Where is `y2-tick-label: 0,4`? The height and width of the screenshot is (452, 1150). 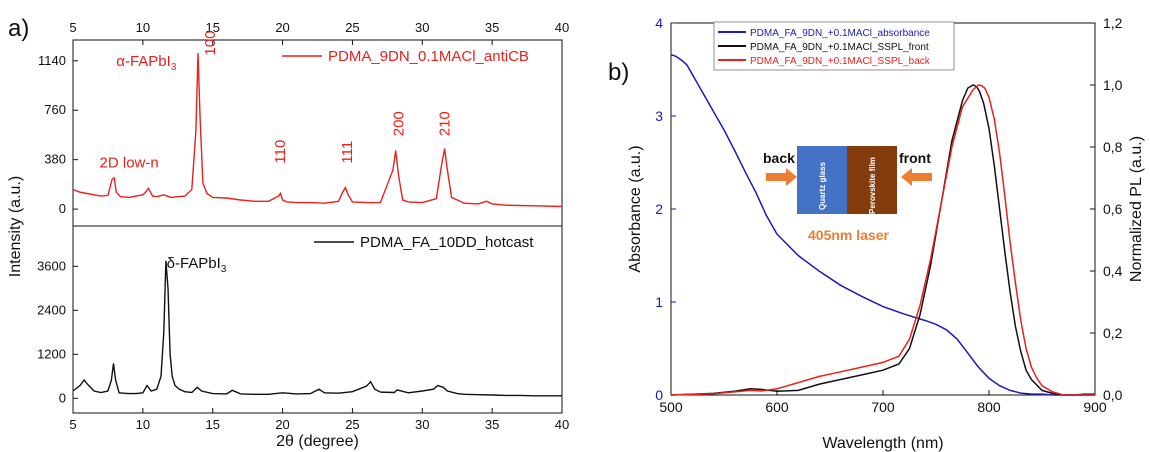
y2-tick-label: 0,4 is located at coordinates (1113, 271).